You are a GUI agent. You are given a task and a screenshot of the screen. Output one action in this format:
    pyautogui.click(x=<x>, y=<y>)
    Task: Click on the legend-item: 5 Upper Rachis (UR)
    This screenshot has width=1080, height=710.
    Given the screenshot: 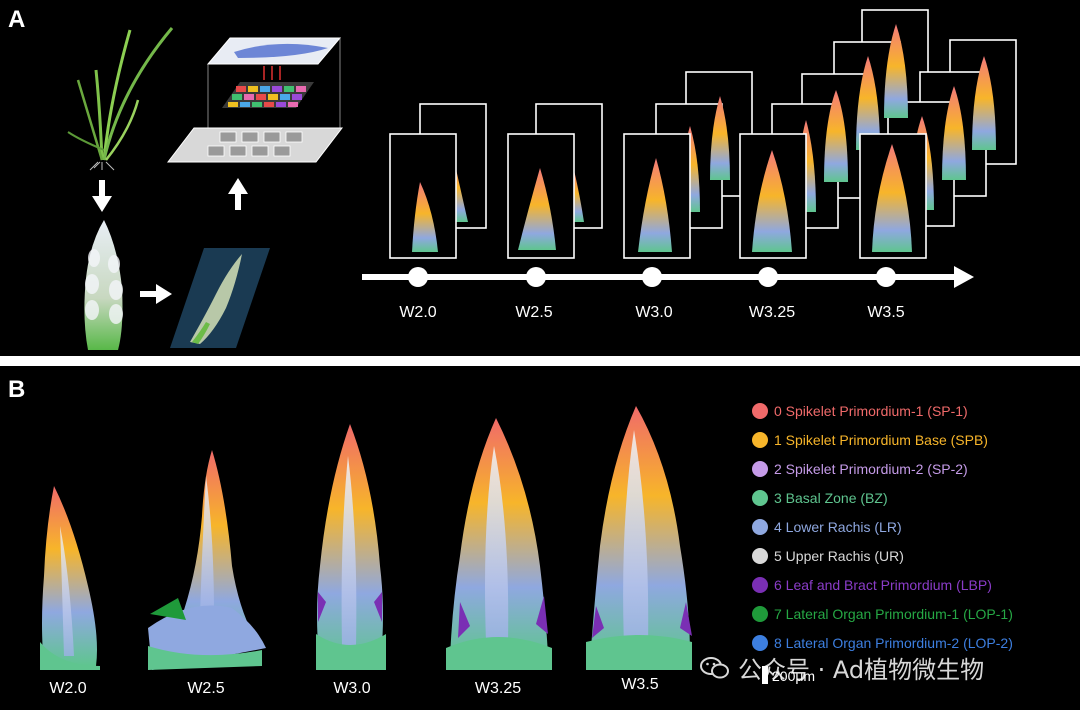 What is the action you would take?
    pyautogui.click(x=882, y=555)
    